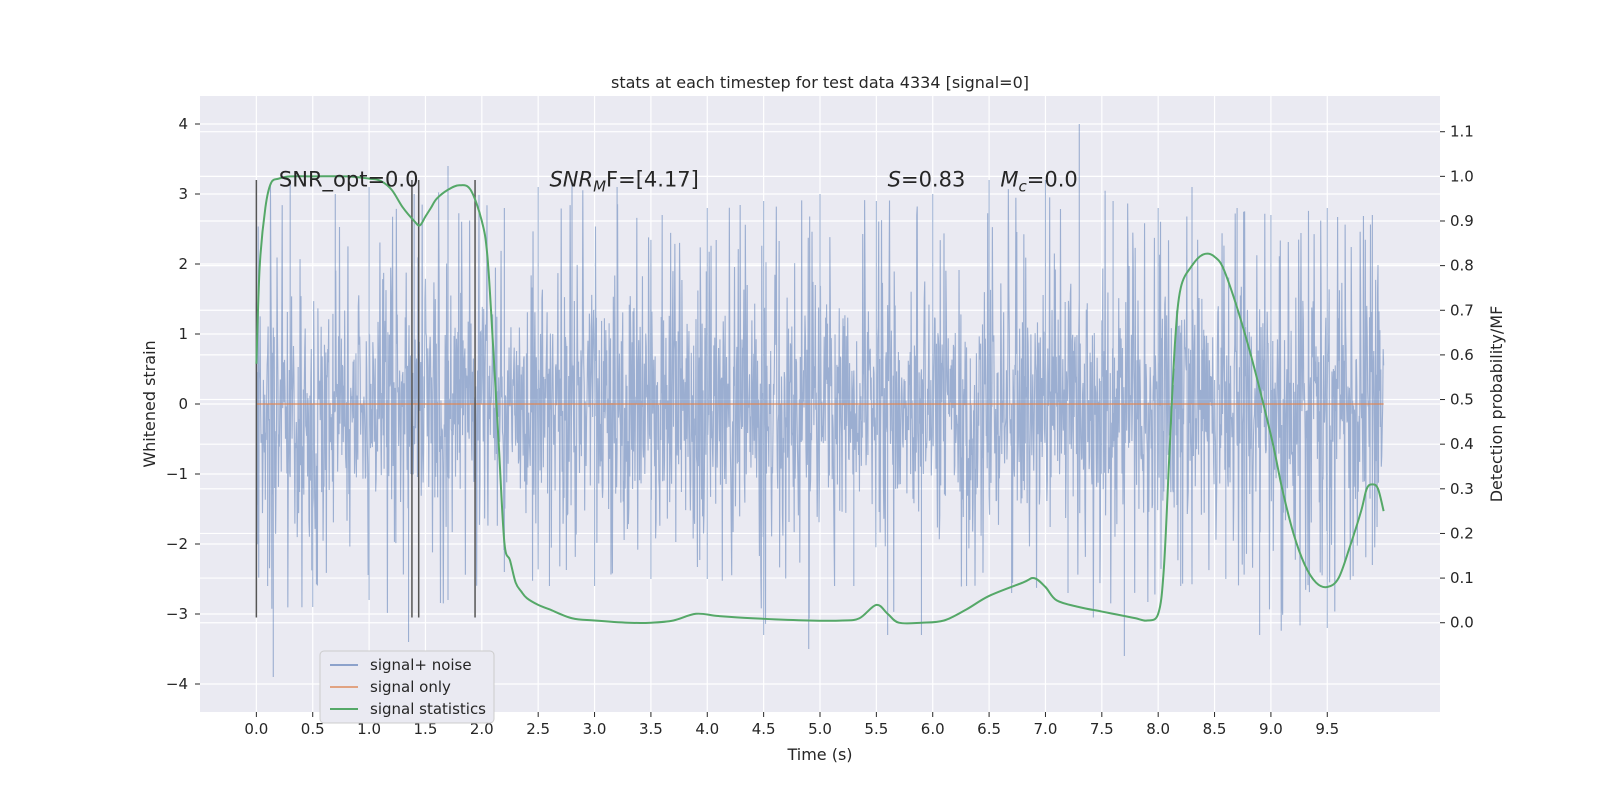 Image resolution: width=1600 pixels, height=800 pixels. What do you see at coordinates (177, 614) in the screenshot?
I see `y-left-tick-label: −3` at bounding box center [177, 614].